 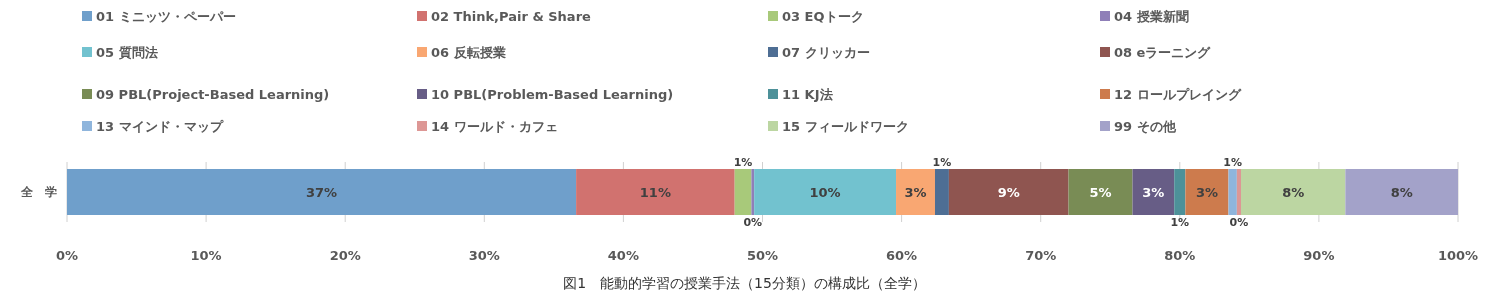 What do you see at coordinates (511, 16) in the screenshot?
I see `legend-label: 02 Think,Pair & Share` at bounding box center [511, 16].